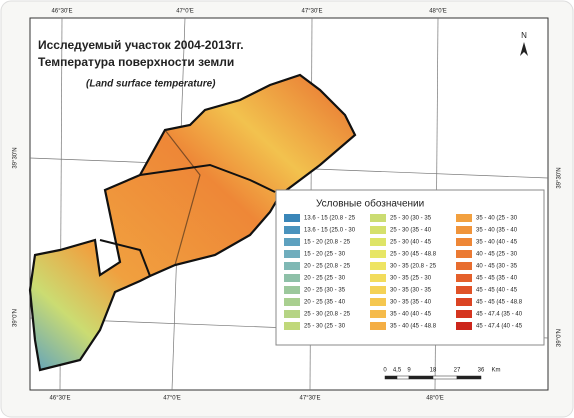  I want to click on top-label: 47°30'E, so click(312, 12).